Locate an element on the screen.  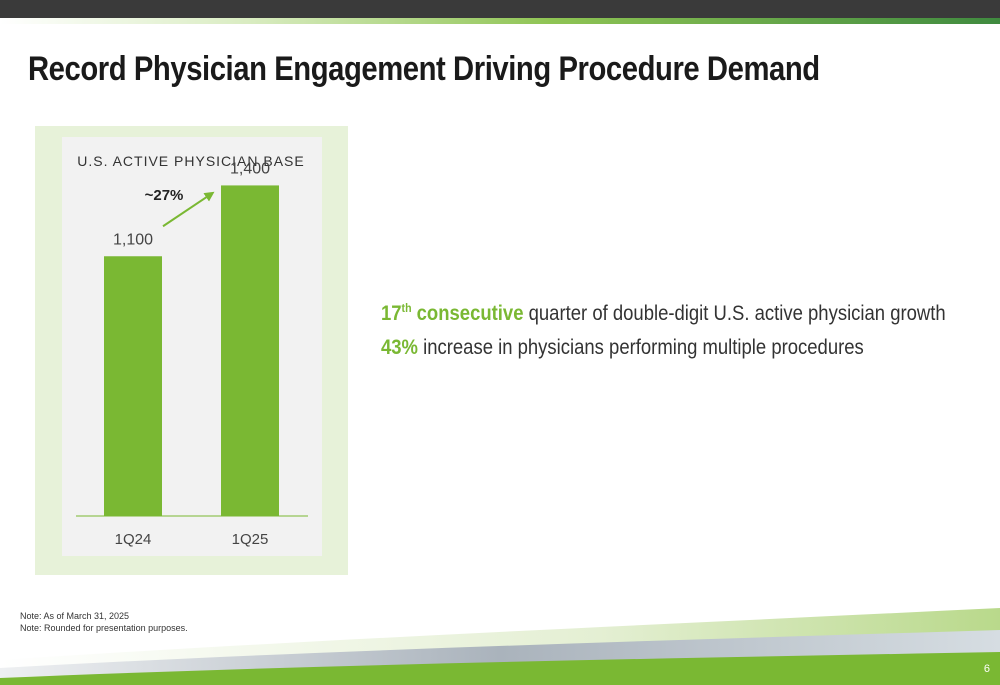
chart-title: U.S. ACTIVE PHYSICIAN BASE is located at coordinates (191, 161).